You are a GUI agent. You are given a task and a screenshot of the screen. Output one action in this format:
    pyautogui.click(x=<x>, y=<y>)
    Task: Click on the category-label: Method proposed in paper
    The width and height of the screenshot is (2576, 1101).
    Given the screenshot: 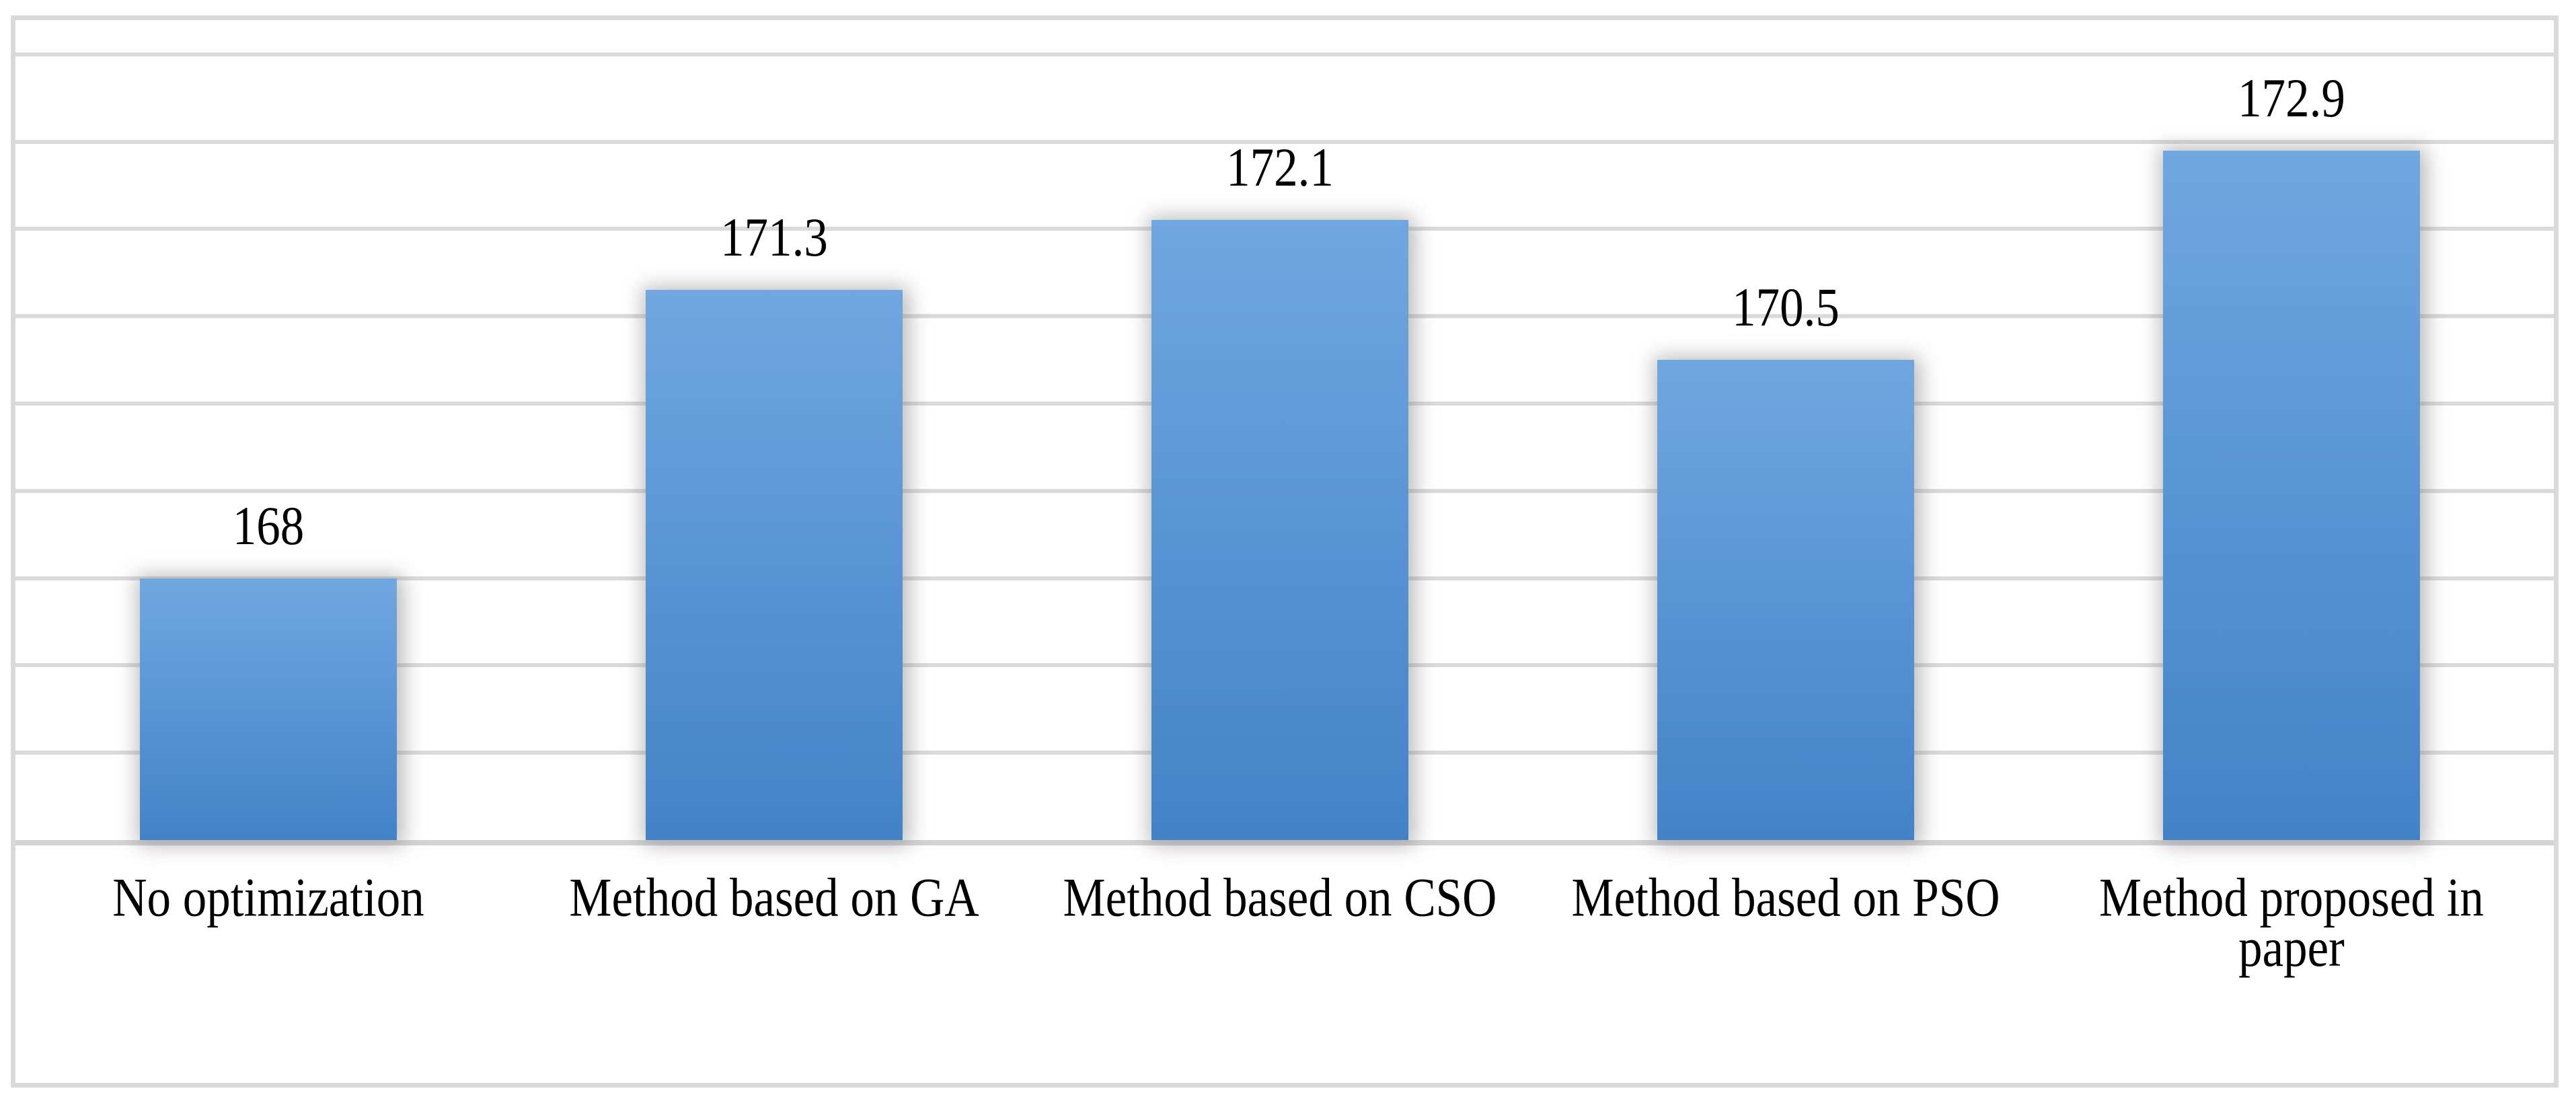 What is the action you would take?
    pyautogui.click(x=2291, y=923)
    